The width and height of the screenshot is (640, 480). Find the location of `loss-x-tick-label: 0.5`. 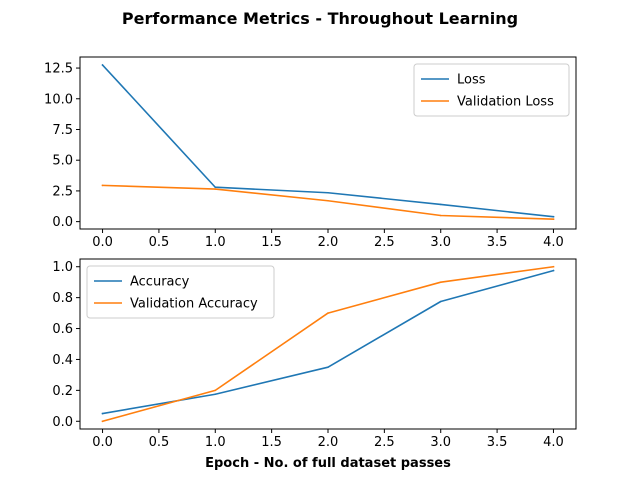

loss-x-tick-label: 0.5 is located at coordinates (159, 242).